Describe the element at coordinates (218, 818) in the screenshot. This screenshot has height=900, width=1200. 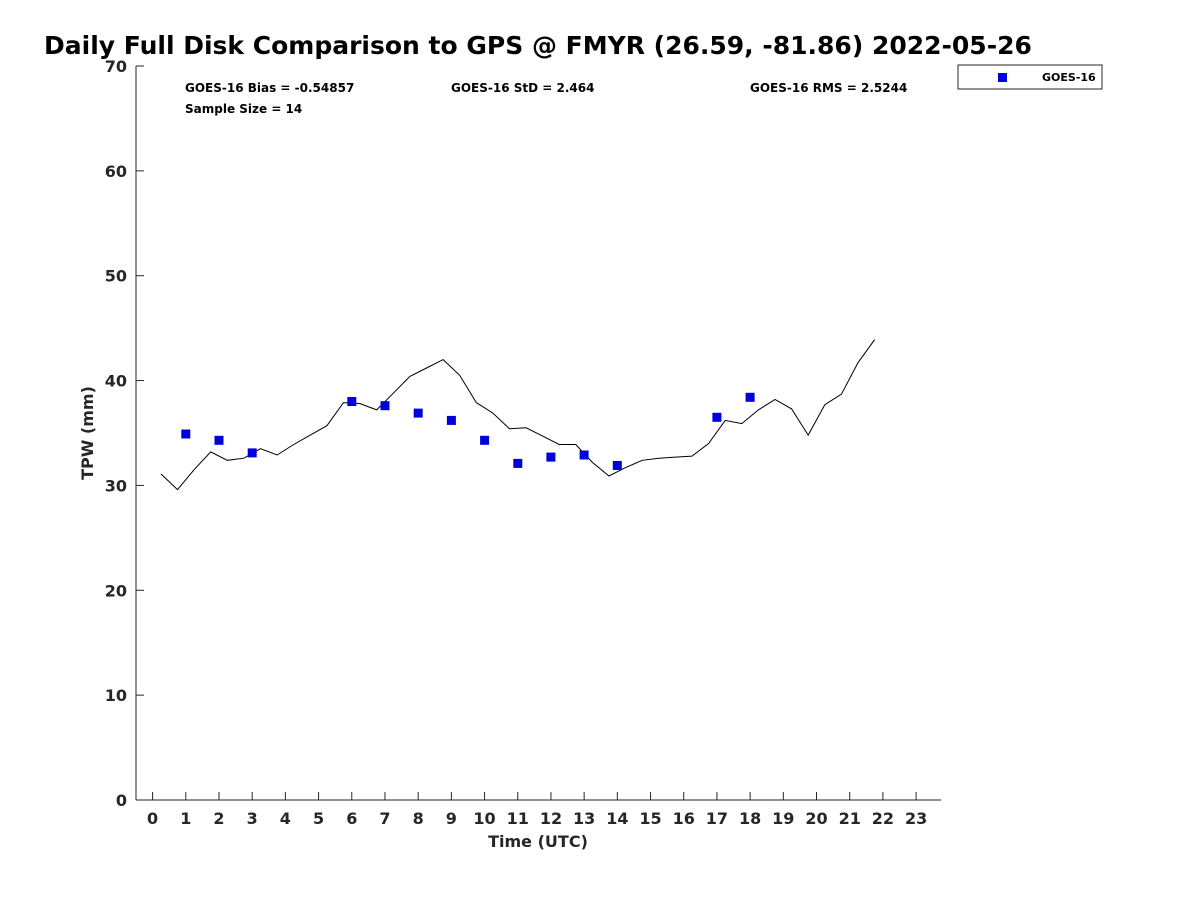
I see `x-tick-label: 2` at that location.